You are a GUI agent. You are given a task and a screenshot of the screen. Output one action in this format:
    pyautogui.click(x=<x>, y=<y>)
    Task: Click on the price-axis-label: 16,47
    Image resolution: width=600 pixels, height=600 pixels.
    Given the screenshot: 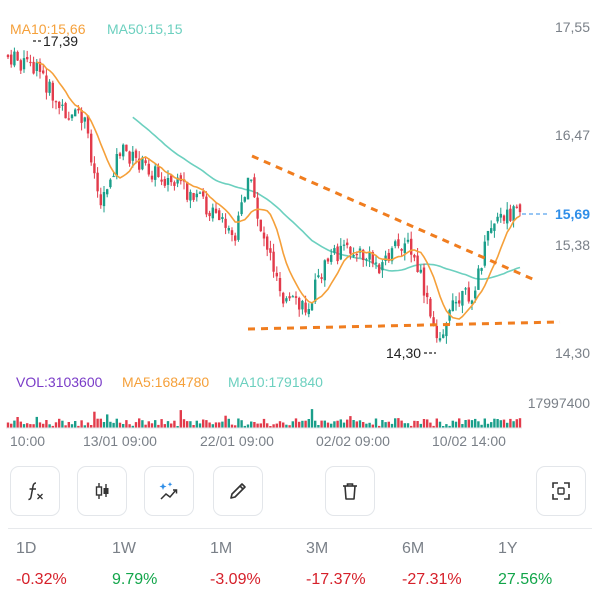 What is the action you would take?
    pyautogui.click(x=572, y=135)
    